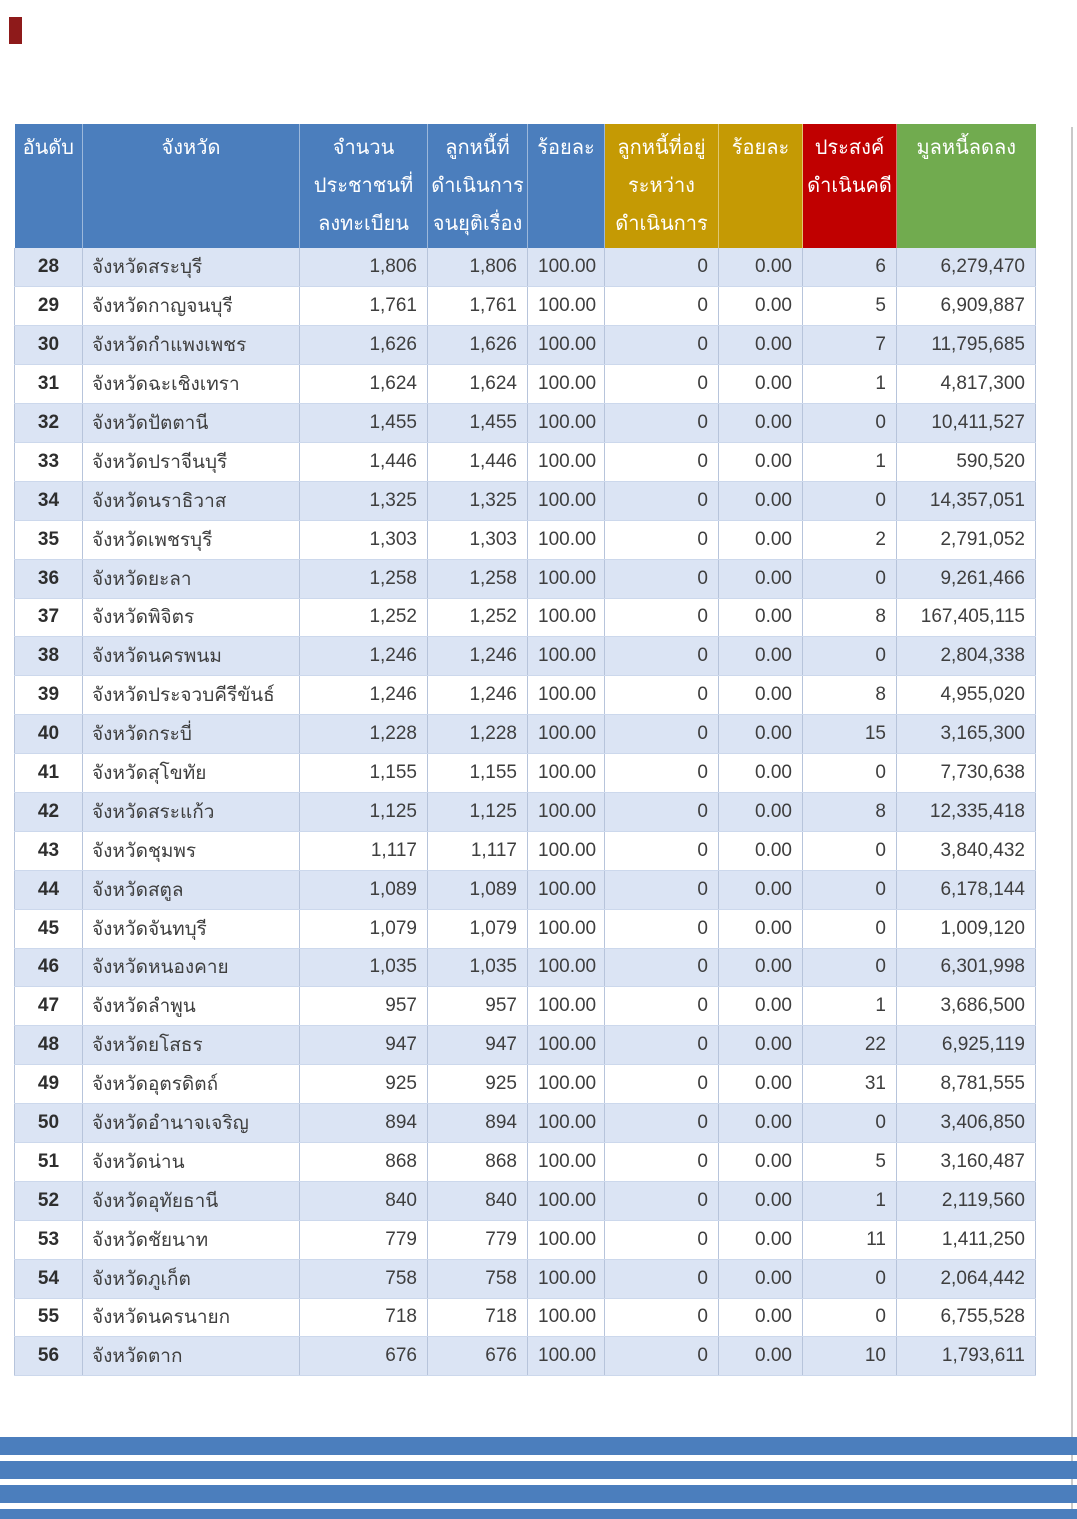  What do you see at coordinates (477, 968) in the screenshot?
I see `cell-resolved: 1,035` at bounding box center [477, 968].